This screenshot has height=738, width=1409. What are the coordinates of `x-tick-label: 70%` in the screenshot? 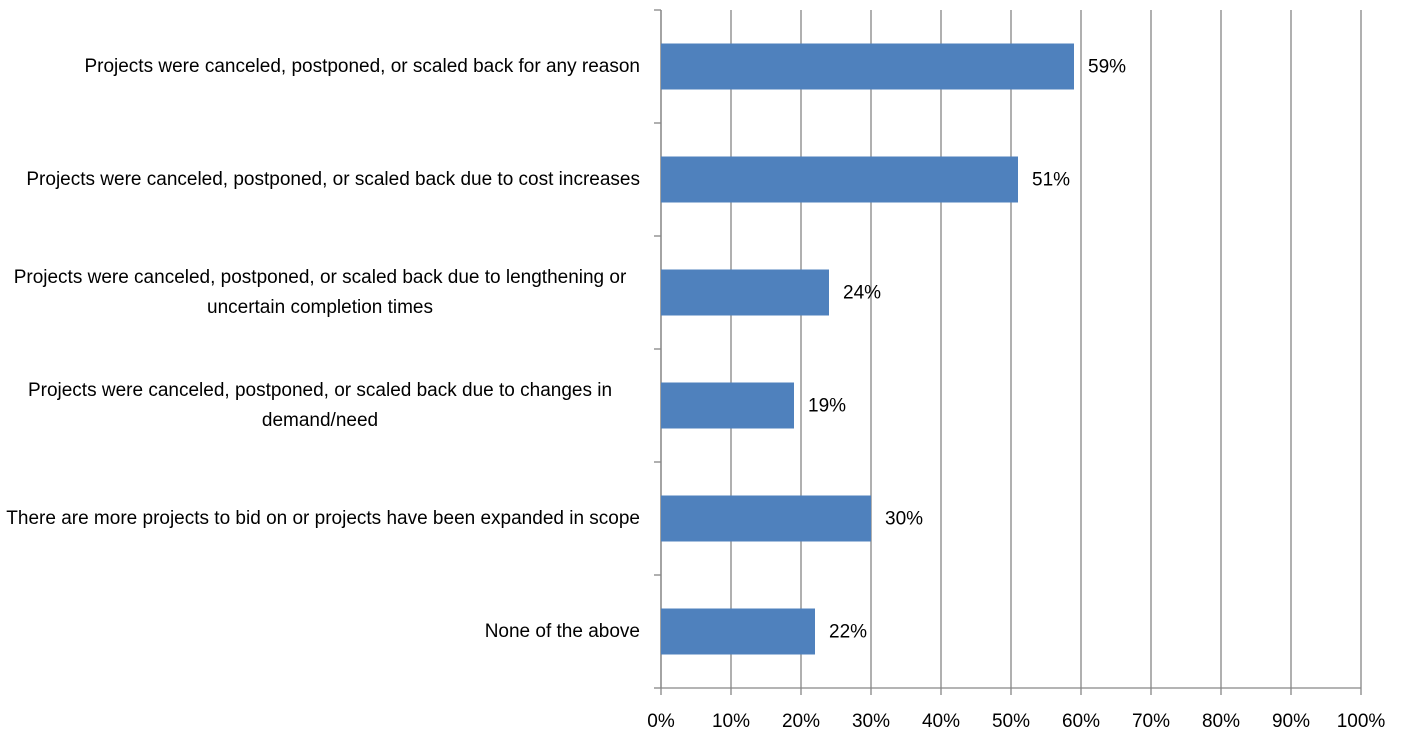 It's located at (1151, 721).